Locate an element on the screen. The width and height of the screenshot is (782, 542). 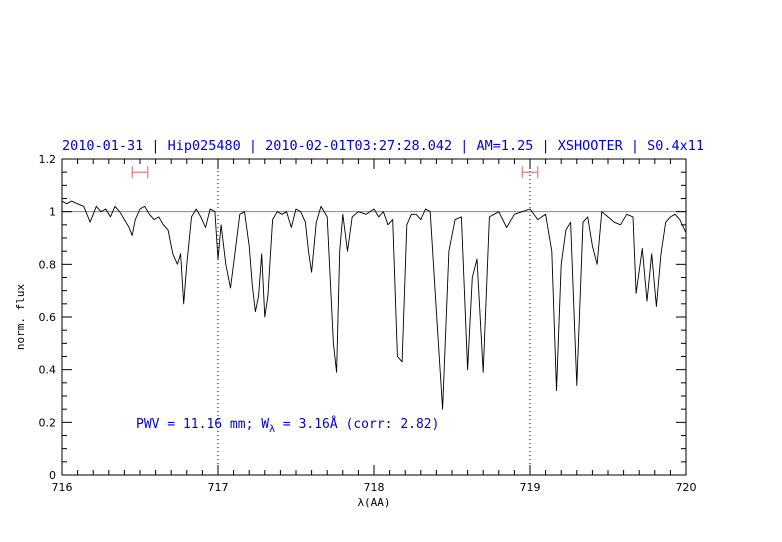
y-tick-label: 0.4 is located at coordinates (48, 370).